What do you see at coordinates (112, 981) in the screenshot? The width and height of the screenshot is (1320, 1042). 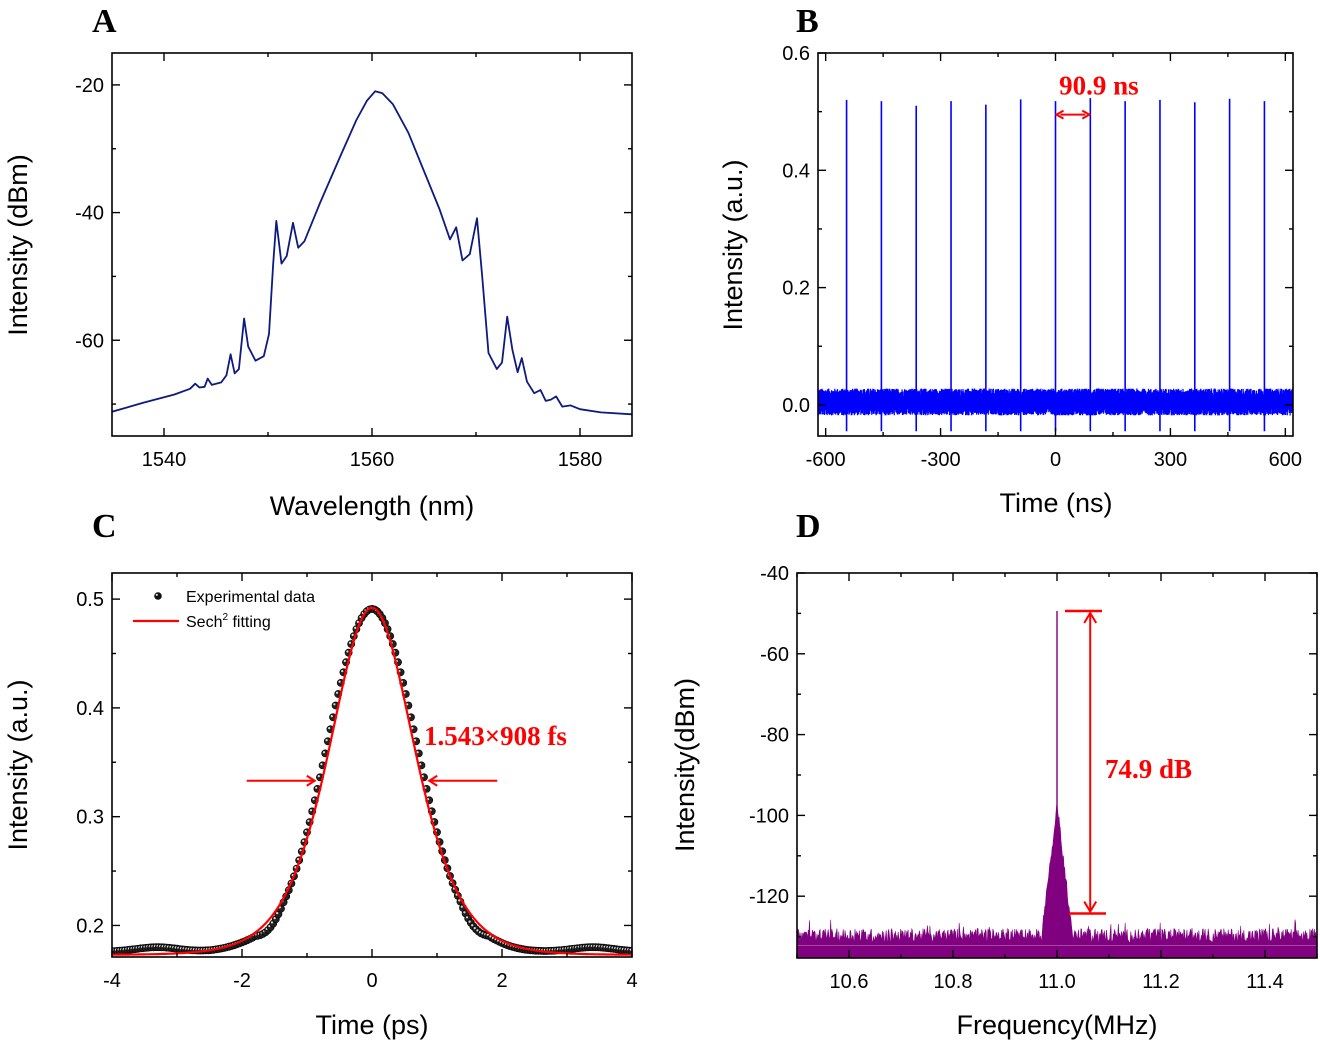 I see `x-tick-label: -4` at bounding box center [112, 981].